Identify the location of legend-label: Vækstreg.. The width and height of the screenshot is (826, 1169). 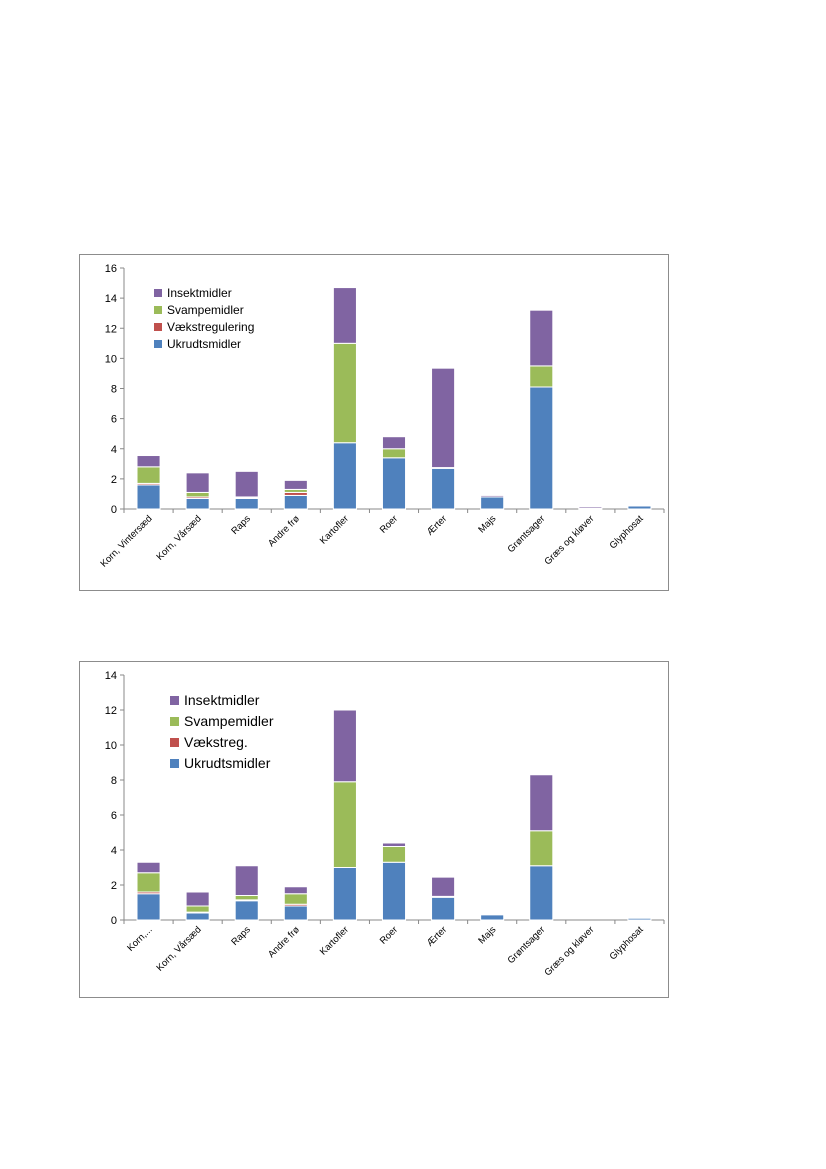
(216, 742).